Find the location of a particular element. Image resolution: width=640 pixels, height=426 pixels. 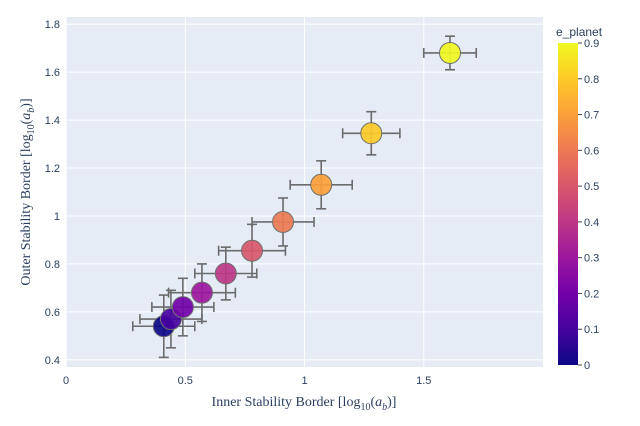

colorbar-tick-label: 0.9 is located at coordinates (591, 44).